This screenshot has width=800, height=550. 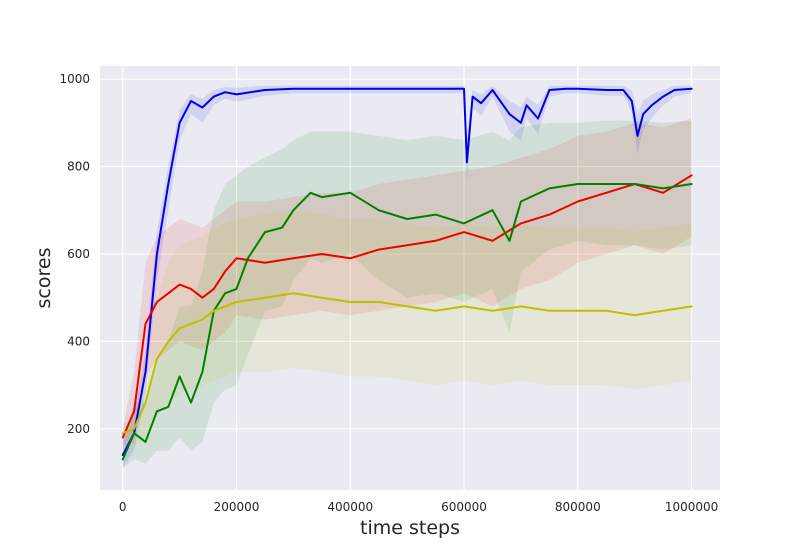 What do you see at coordinates (78, 341) in the screenshot?
I see `y-tick-label: 400` at bounding box center [78, 341].